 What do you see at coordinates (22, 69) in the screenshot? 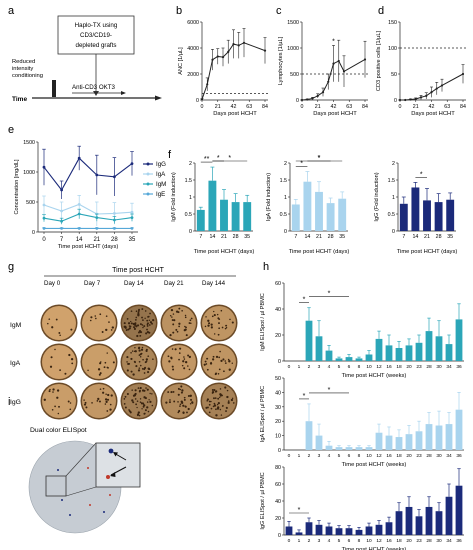
I see `conditioning-line-2: intensity` at bounding box center [22, 69].